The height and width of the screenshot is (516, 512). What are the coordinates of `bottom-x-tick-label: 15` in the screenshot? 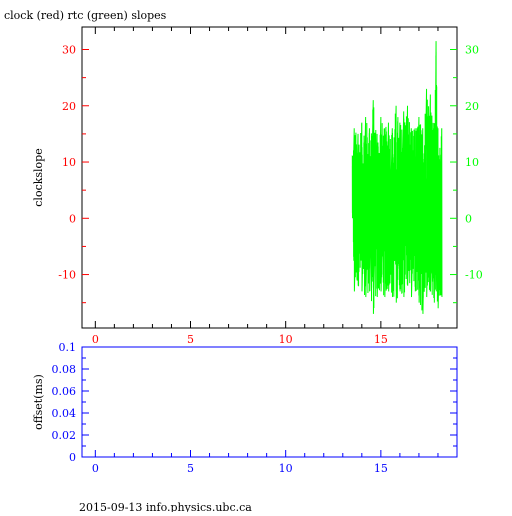 It's located at (381, 468).